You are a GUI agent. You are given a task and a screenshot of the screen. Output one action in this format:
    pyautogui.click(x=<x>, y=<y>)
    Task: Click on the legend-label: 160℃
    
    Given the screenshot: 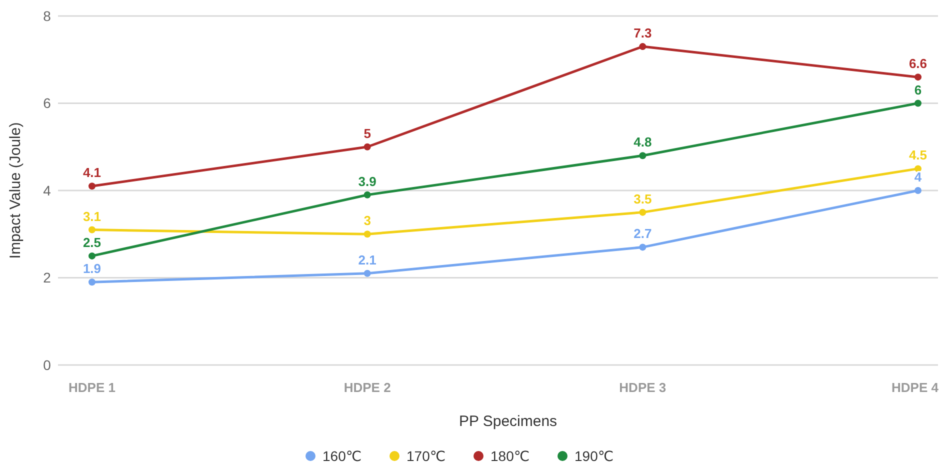 What is the action you would take?
    pyautogui.click(x=342, y=456)
    